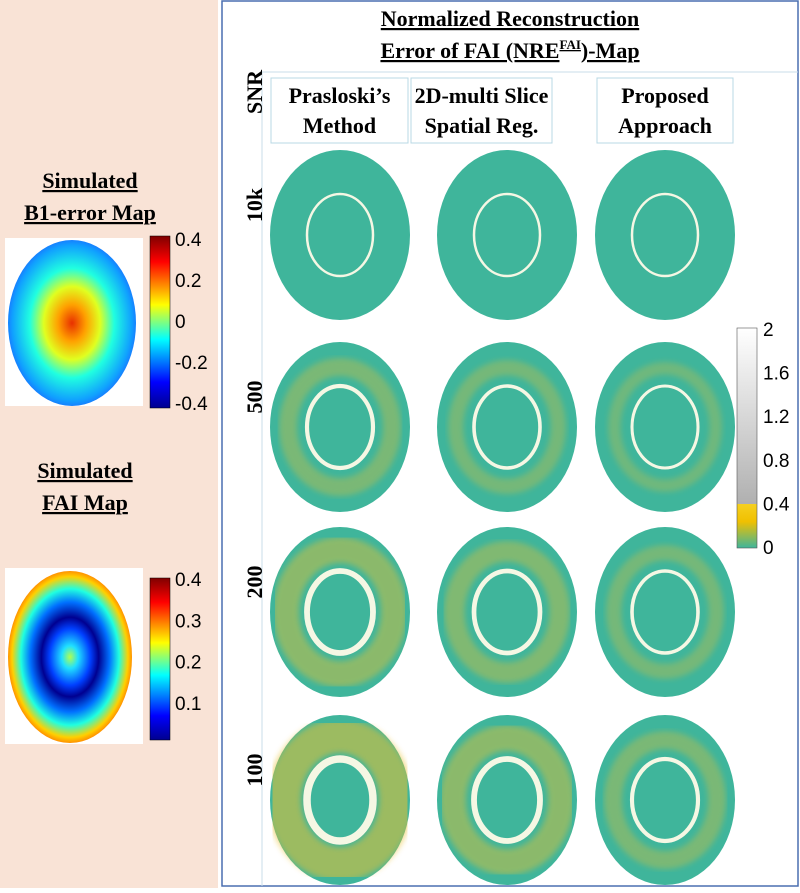  I want to click on row-label: 10k, so click(254, 204).